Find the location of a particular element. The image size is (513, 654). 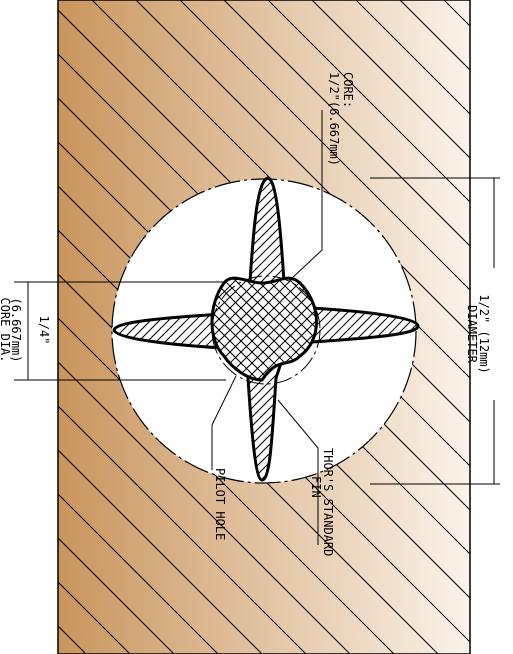

fin-brand-label: THOR'S STANDARD is located at coordinates (328, 502).